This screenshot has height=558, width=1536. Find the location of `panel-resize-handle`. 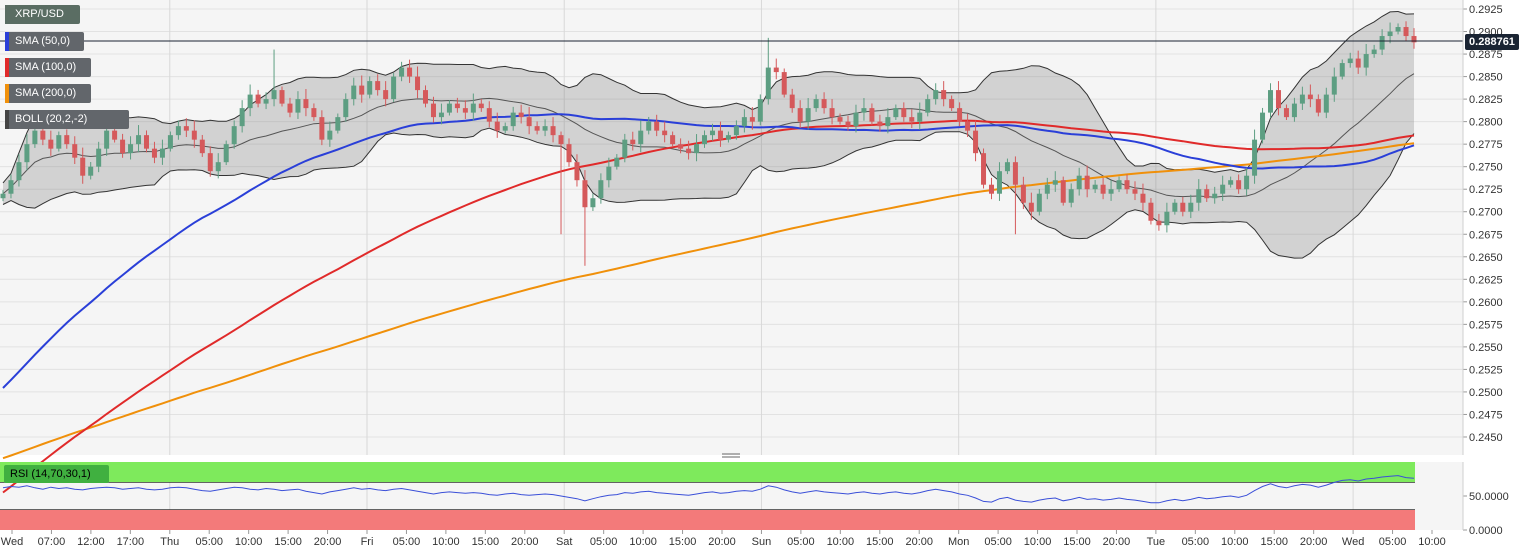

panel-resize-handle is located at coordinates (731, 455).